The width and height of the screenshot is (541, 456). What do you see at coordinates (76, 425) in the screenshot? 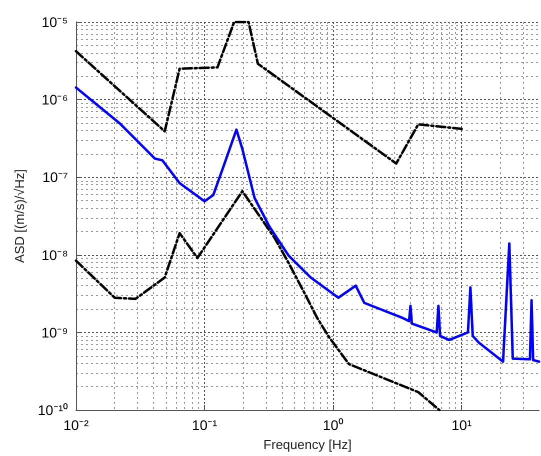
I see `x-tick-label: 10⁻²` at bounding box center [76, 425].